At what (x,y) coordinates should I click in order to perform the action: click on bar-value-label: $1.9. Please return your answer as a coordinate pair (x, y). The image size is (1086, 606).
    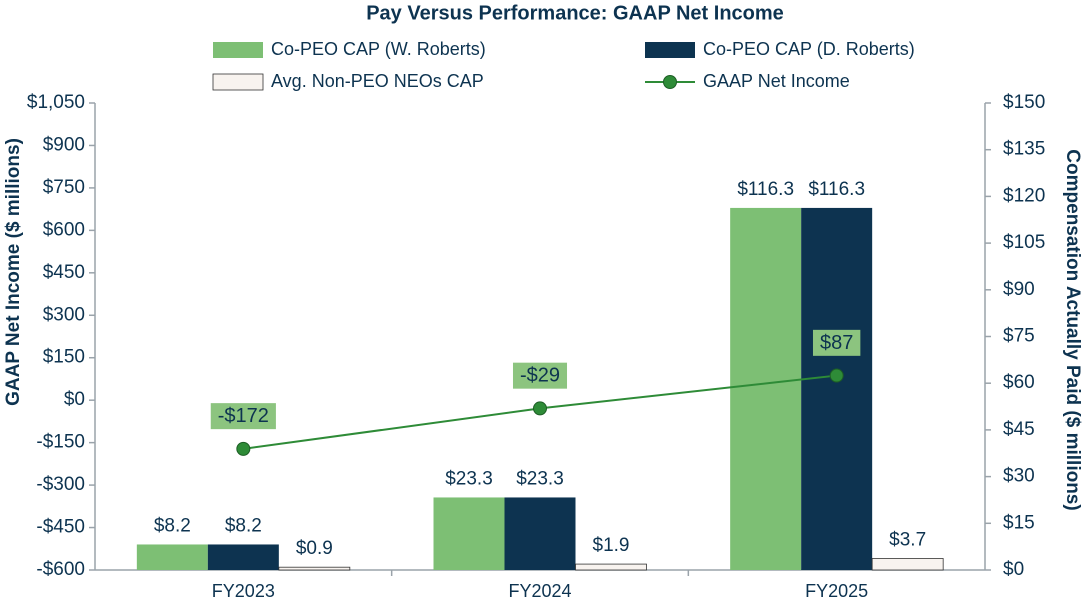
    Looking at the image, I should click on (611, 545).